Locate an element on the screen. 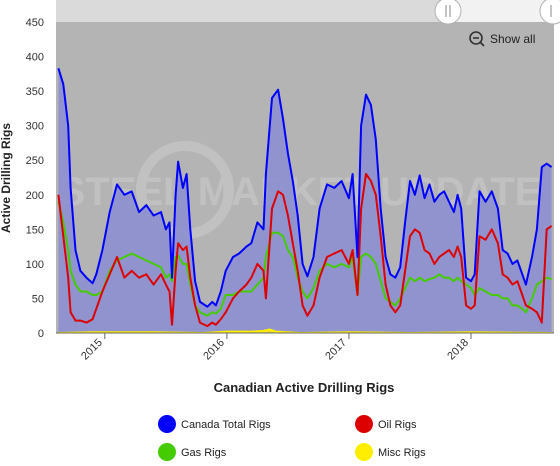 The width and height of the screenshot is (560, 466). y-tick-label: 300 is located at coordinates (35, 127).